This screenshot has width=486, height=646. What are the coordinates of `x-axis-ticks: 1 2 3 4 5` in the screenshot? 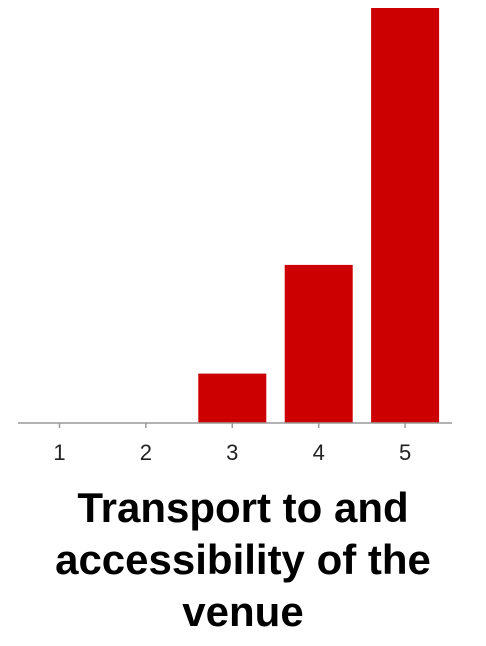 It's located at (232, 444).